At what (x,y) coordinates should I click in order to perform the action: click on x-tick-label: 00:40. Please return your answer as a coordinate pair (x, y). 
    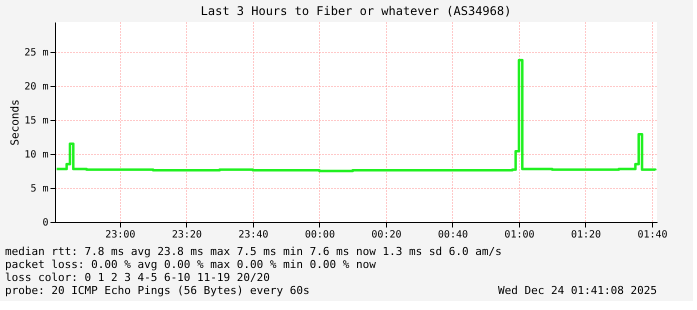
    Looking at the image, I should click on (453, 235).